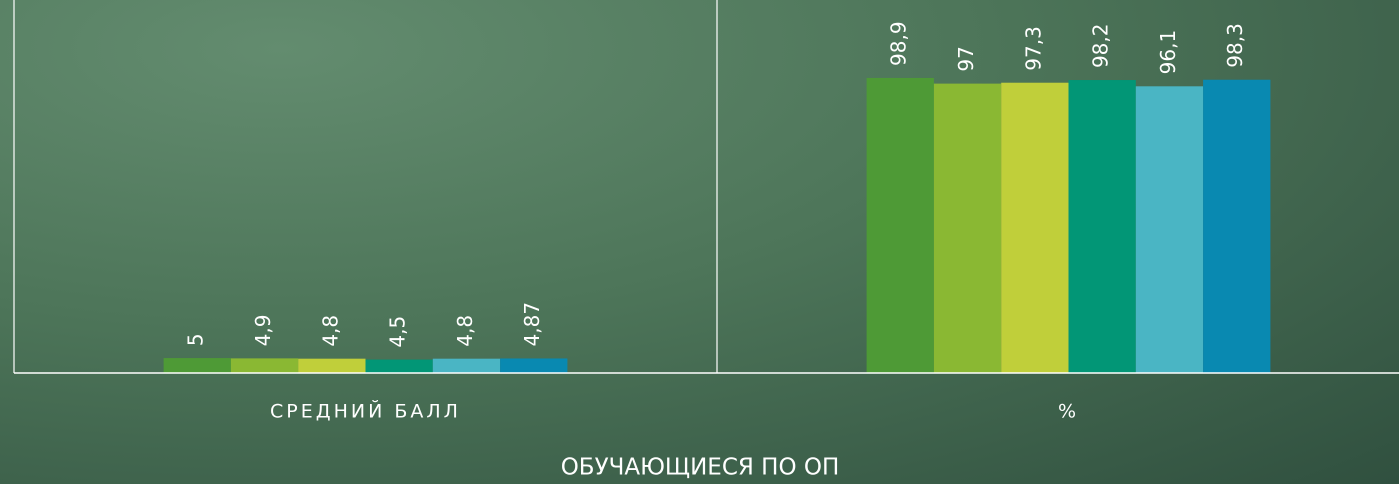  I want to click on data-label: 4,87, so click(532, 324).